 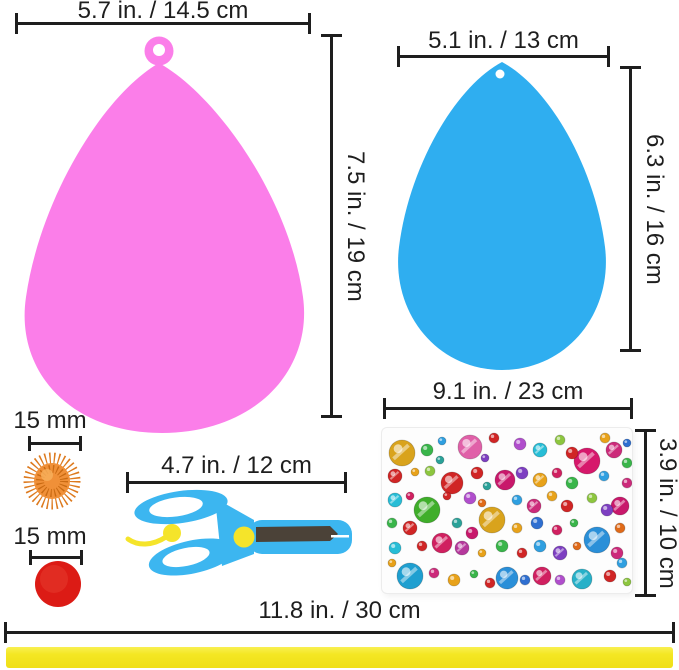 What do you see at coordinates (147, 540) in the screenshot?
I see `scissors-spring-lever` at bounding box center [147, 540].